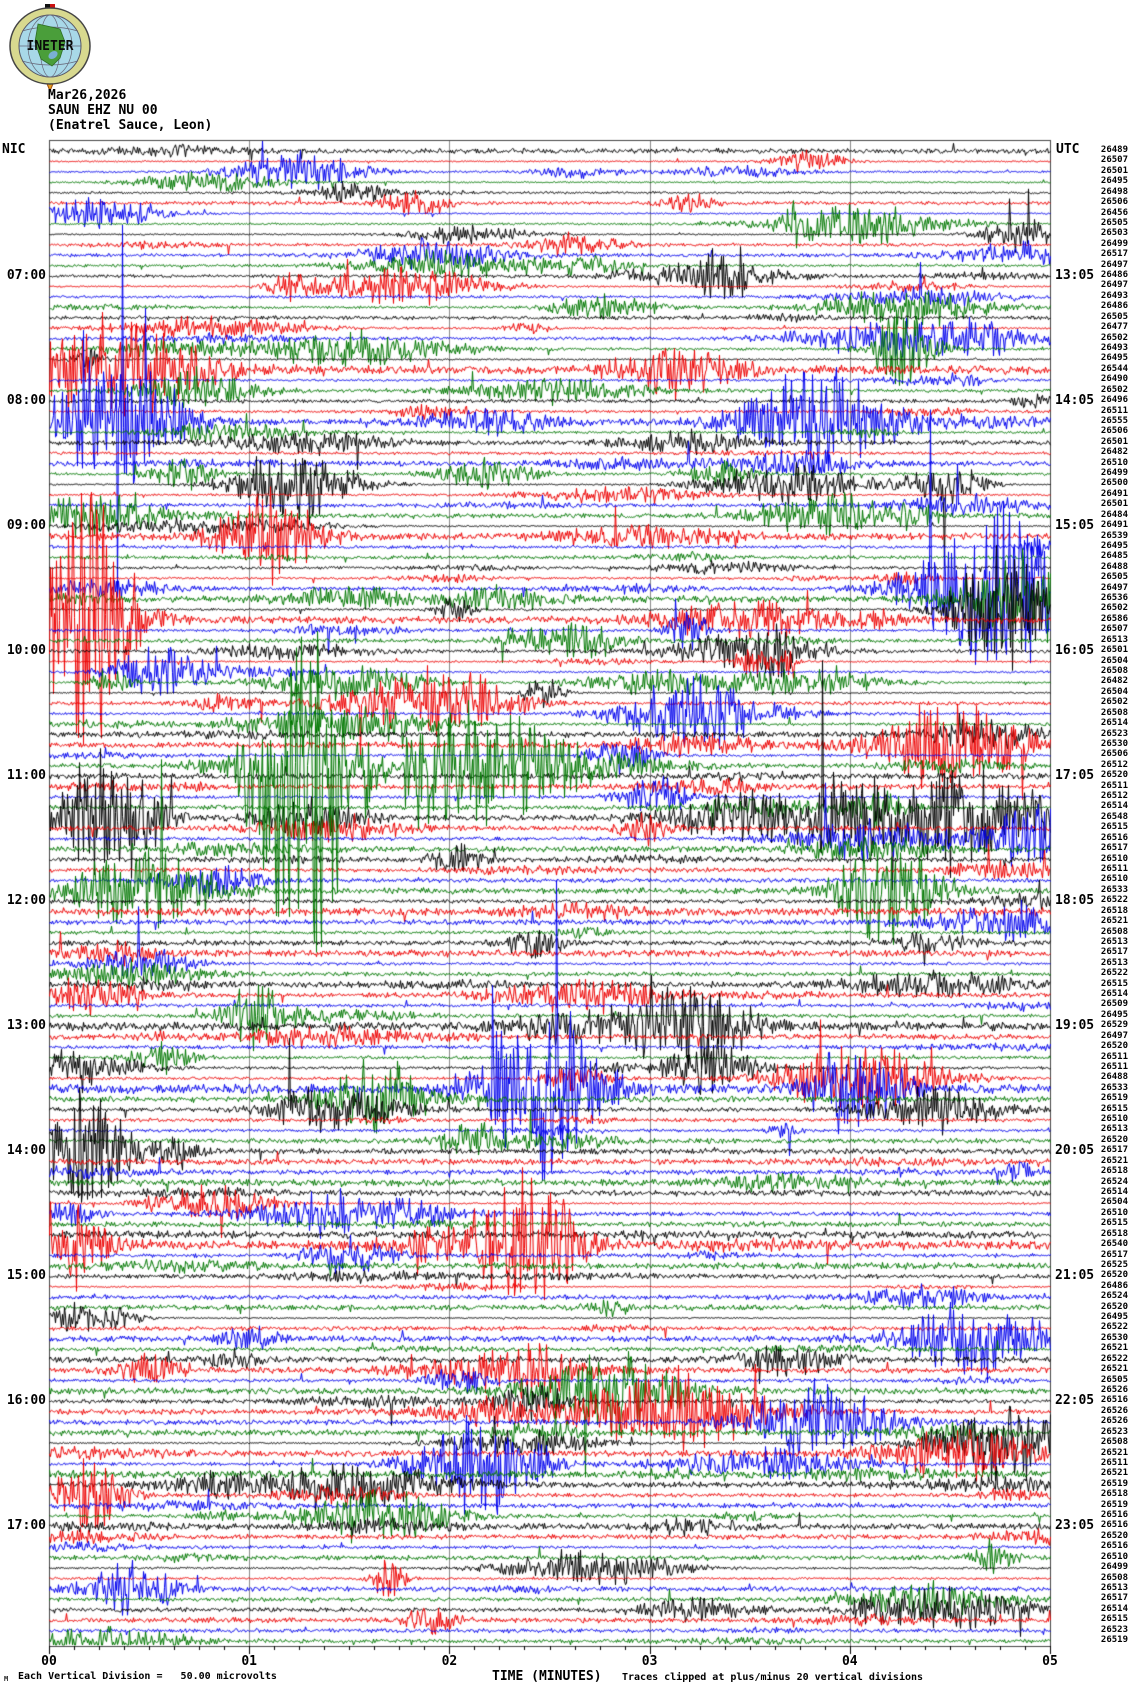 This screenshot has width=1130, height=1689. What do you see at coordinates (6, 1679) in the screenshot?
I see `scale-marker: M` at bounding box center [6, 1679].